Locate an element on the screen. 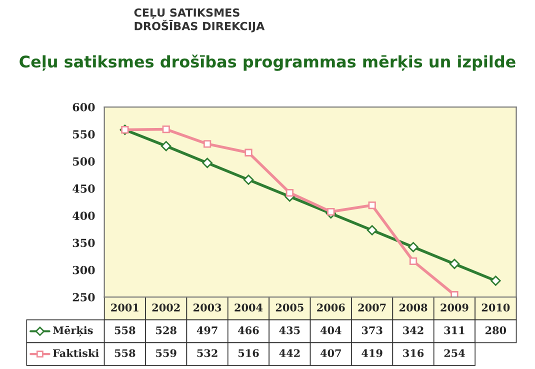 The image size is (535, 369). data-label: 528 is located at coordinates (166, 330).